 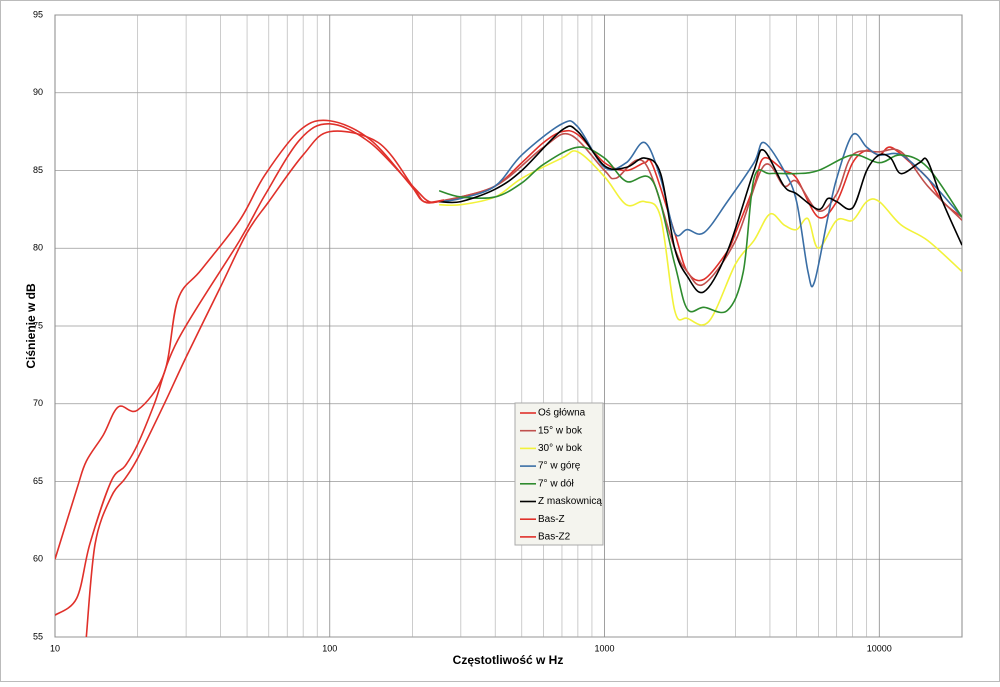 What do you see at coordinates (329, 648) in the screenshot?
I see `x-tick-label: 100` at bounding box center [329, 648].